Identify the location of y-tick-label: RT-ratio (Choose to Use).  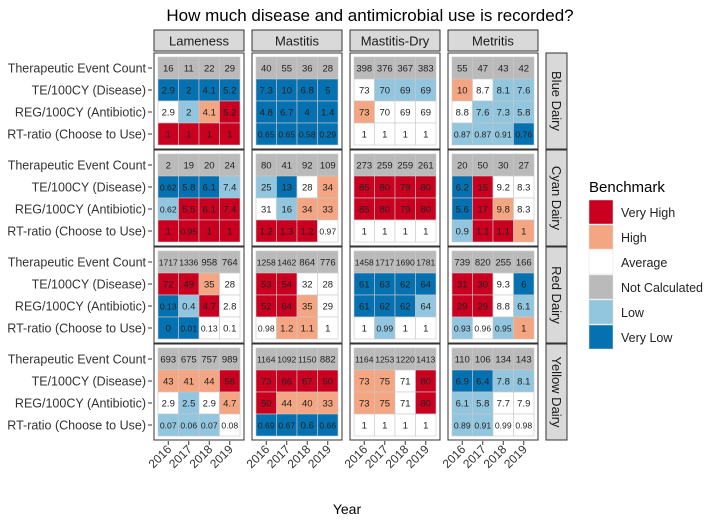
(76, 329).